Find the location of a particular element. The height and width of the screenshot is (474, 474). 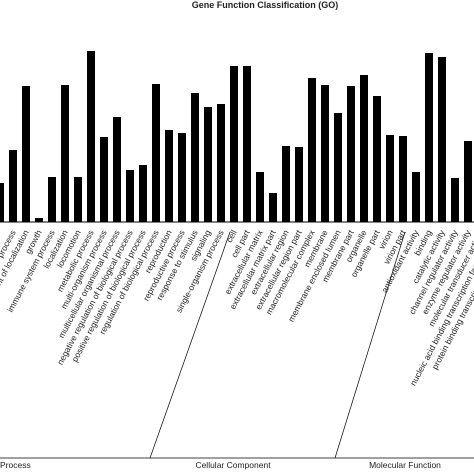

group-label: Cellular Component is located at coordinates (233, 465).